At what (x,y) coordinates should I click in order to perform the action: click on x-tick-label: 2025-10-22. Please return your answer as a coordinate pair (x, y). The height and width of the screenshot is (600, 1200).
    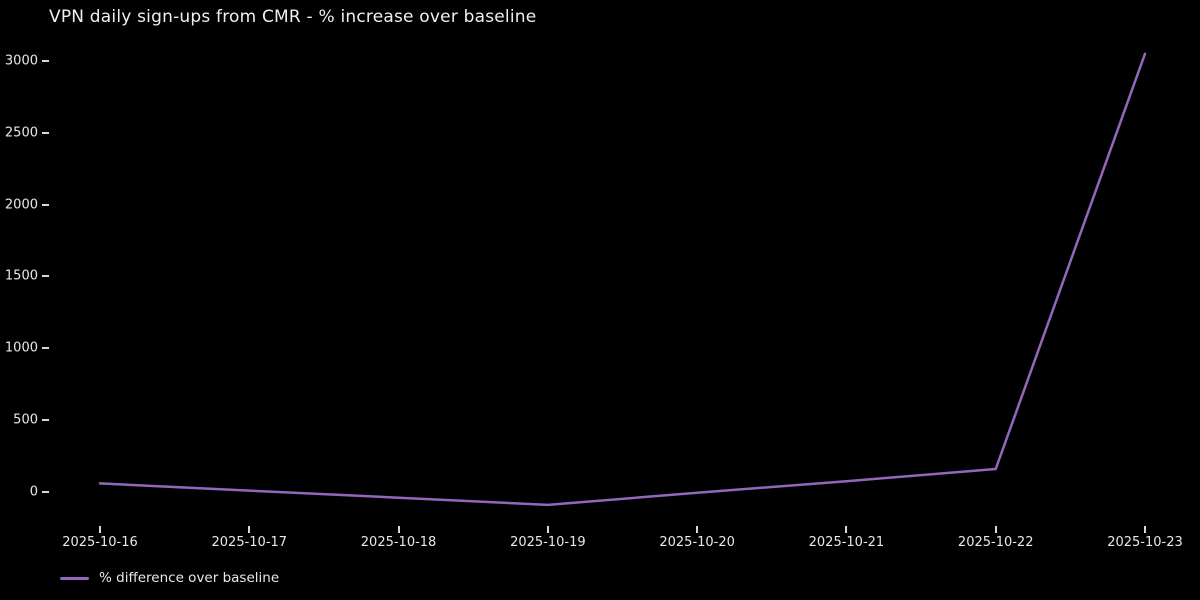
    Looking at the image, I should click on (995, 542).